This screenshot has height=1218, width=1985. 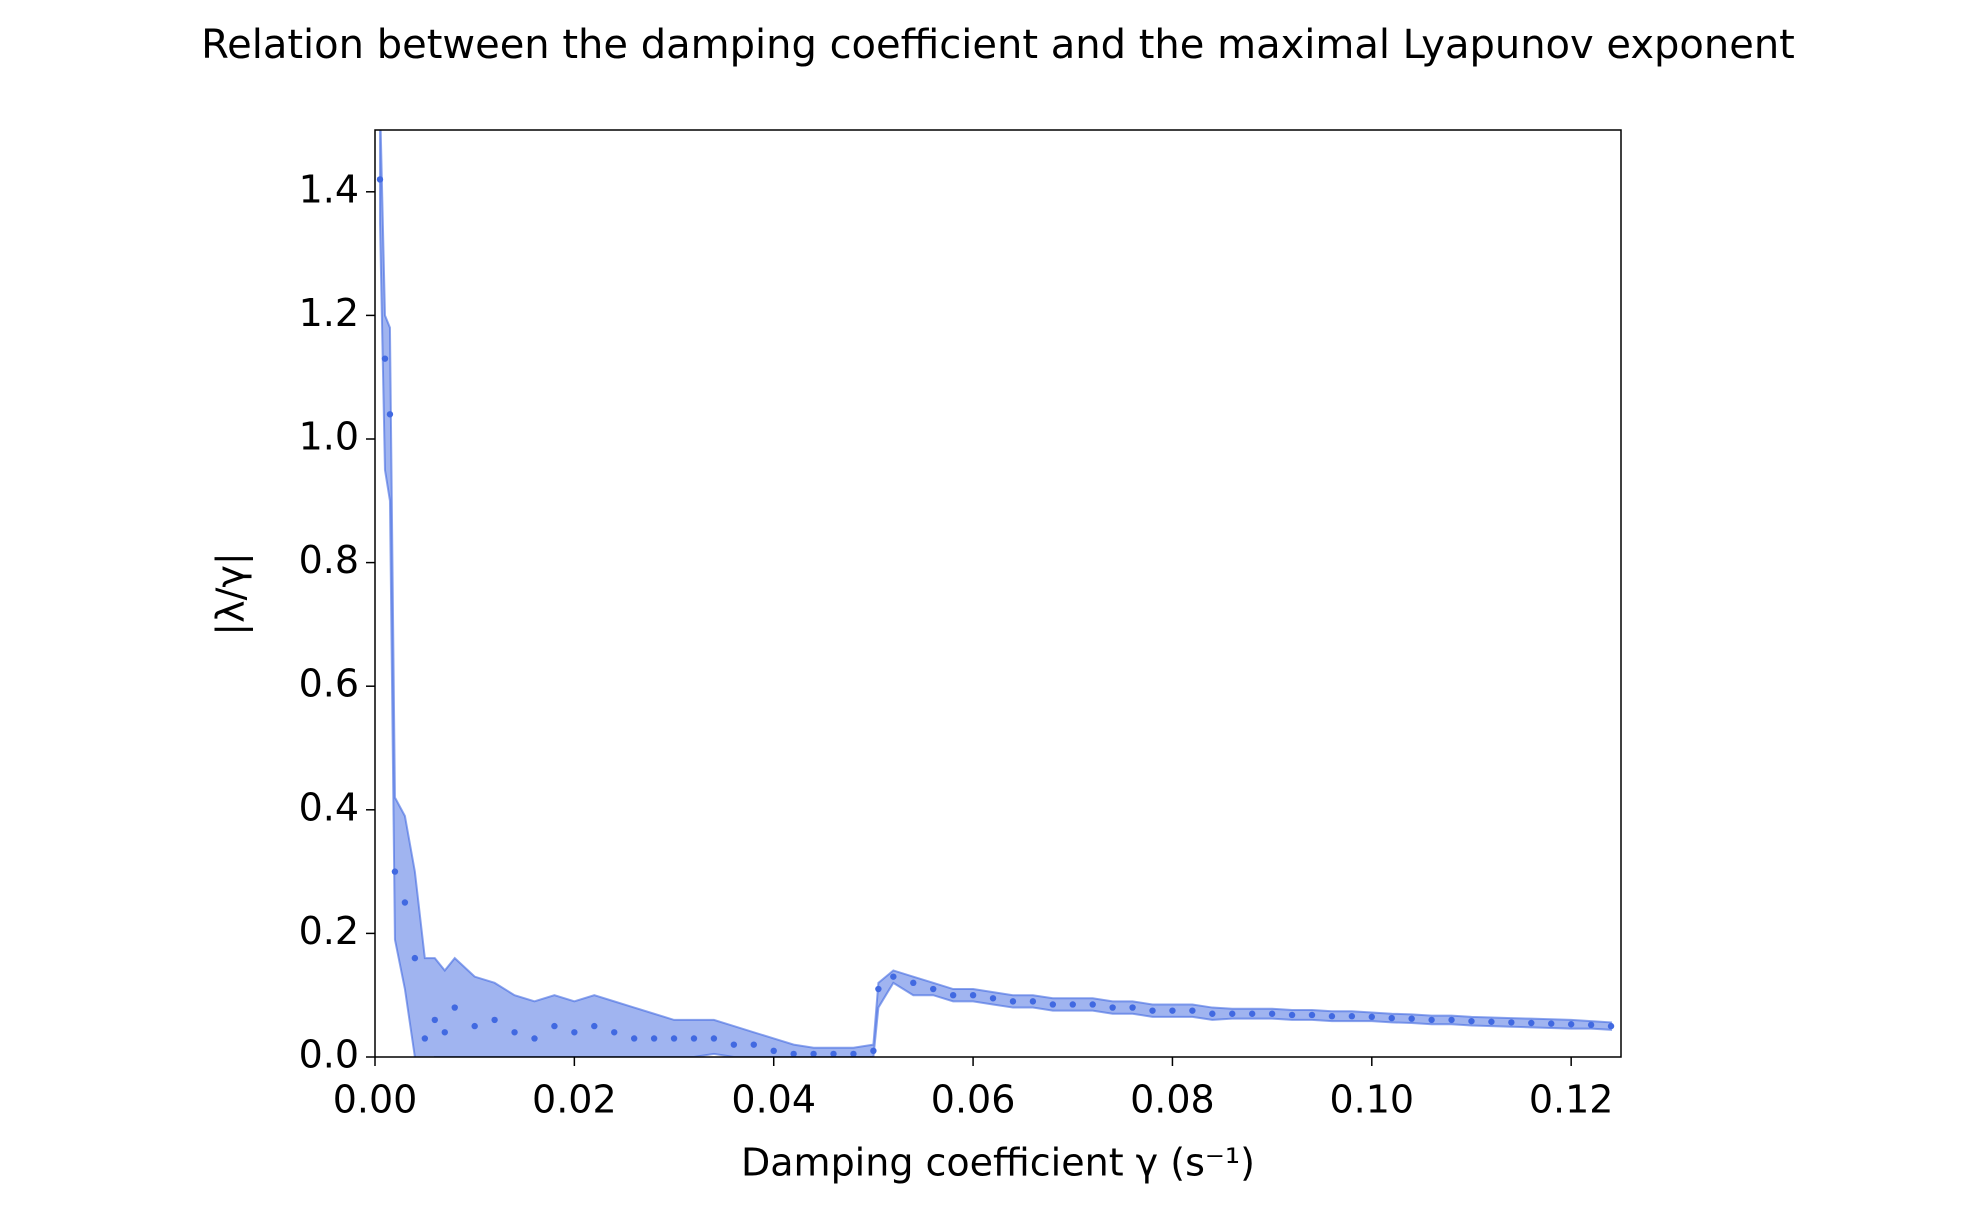 What do you see at coordinates (329, 189) in the screenshot?
I see `y-tick-label: 1.4` at bounding box center [329, 189].